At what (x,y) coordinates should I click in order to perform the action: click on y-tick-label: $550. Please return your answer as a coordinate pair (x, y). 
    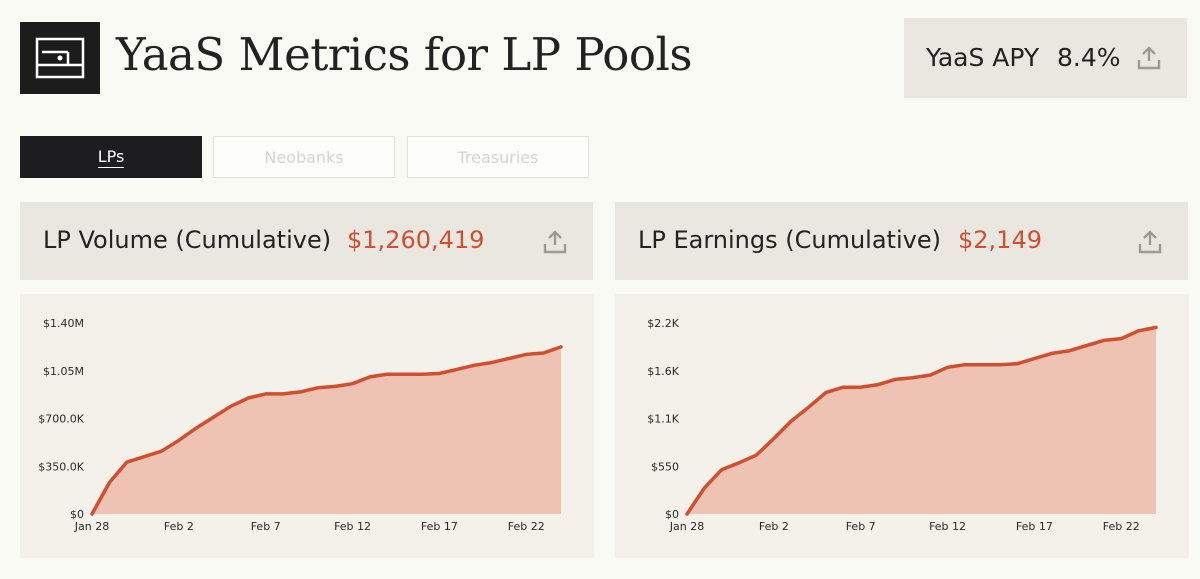
    Looking at the image, I should click on (665, 466).